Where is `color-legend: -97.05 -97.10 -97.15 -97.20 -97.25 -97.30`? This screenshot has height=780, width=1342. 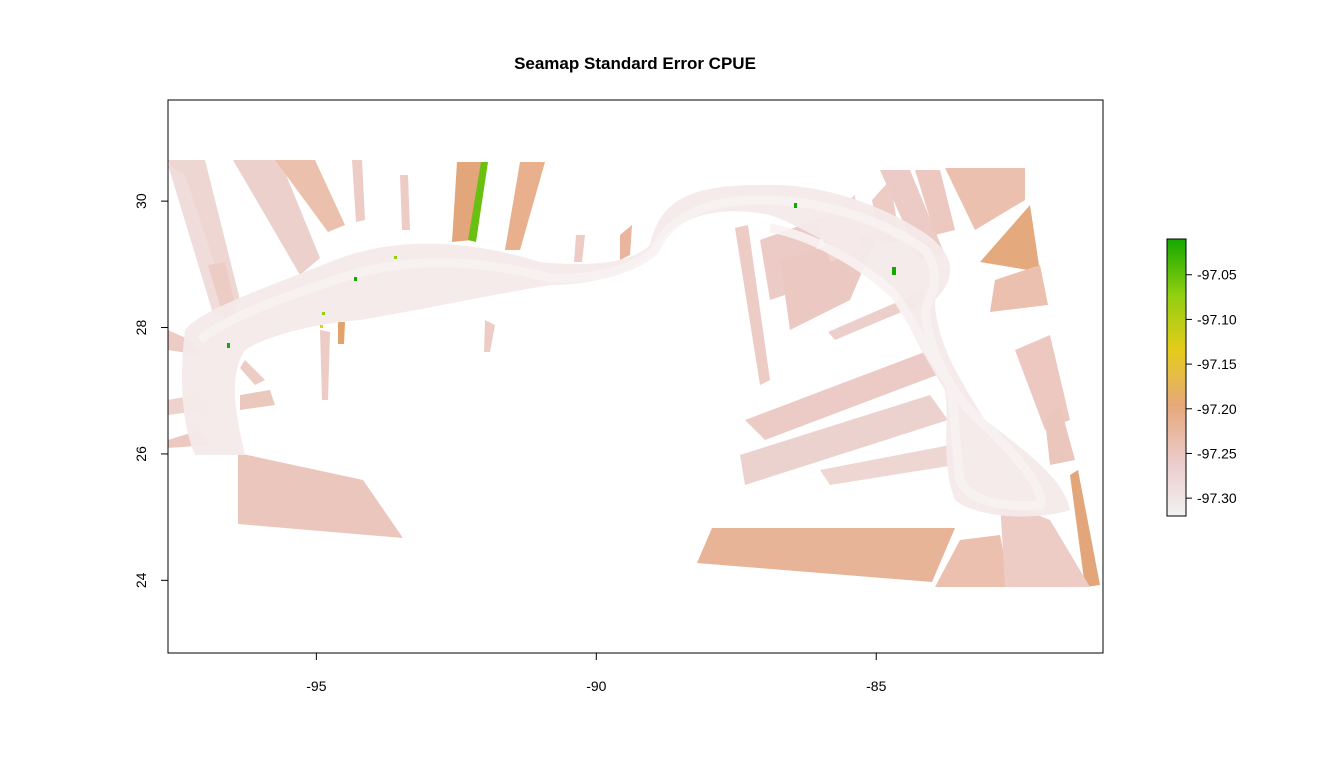 color-legend: -97.05 -97.10 -97.15 -97.20 -97.25 -97.30 is located at coordinates (1201, 377).